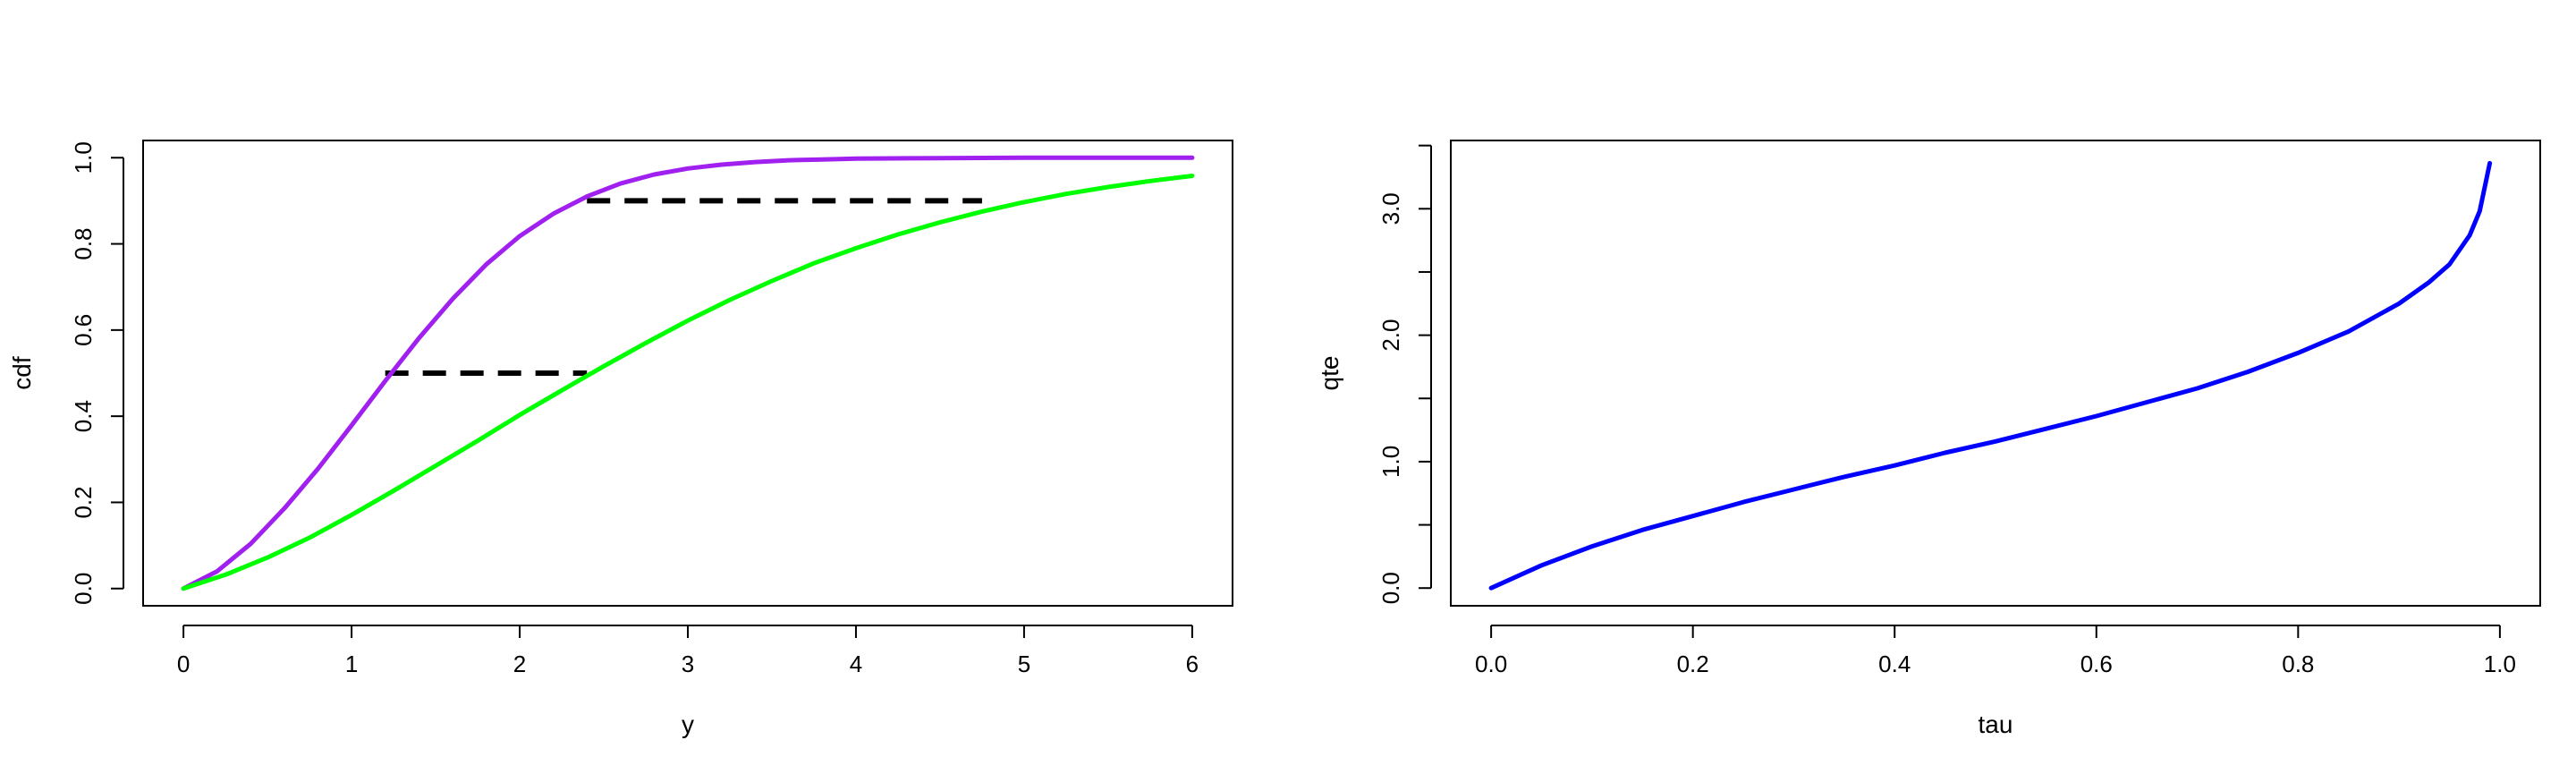  What do you see at coordinates (1693, 664) in the screenshot?
I see `x-tick-label: 0.2` at bounding box center [1693, 664].